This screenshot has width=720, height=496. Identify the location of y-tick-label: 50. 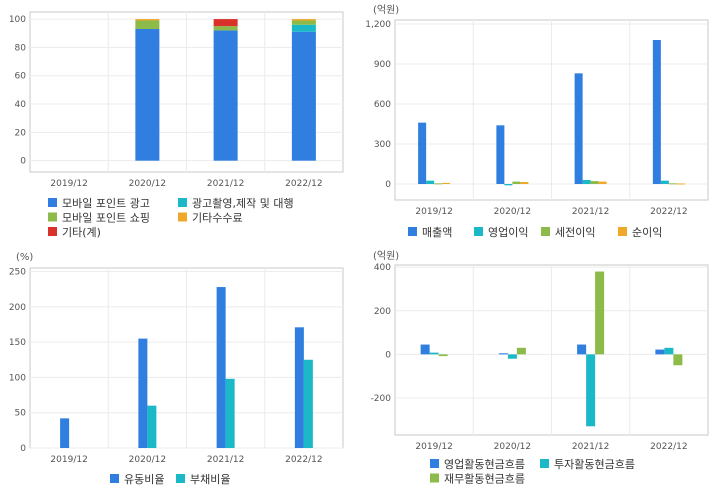
(21, 414).